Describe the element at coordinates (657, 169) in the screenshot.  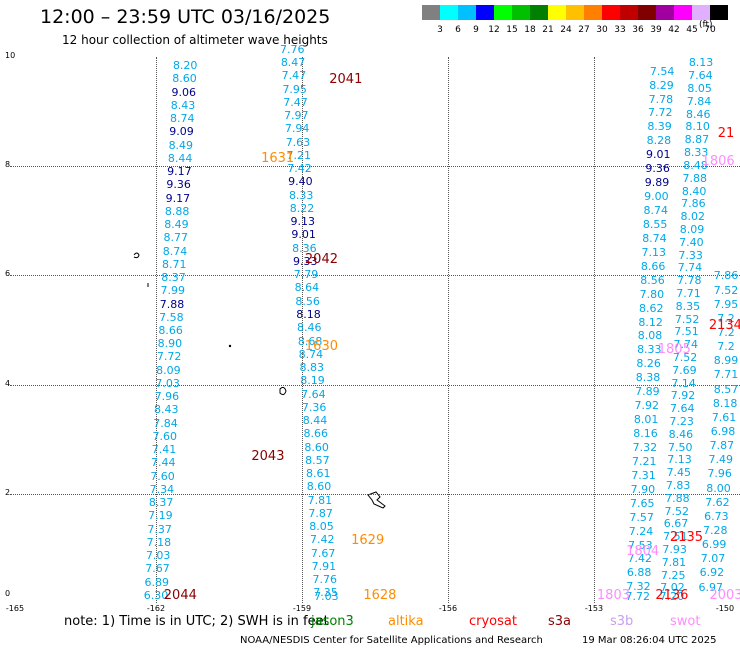
I see `wave-height-value: 9.36` at that location.